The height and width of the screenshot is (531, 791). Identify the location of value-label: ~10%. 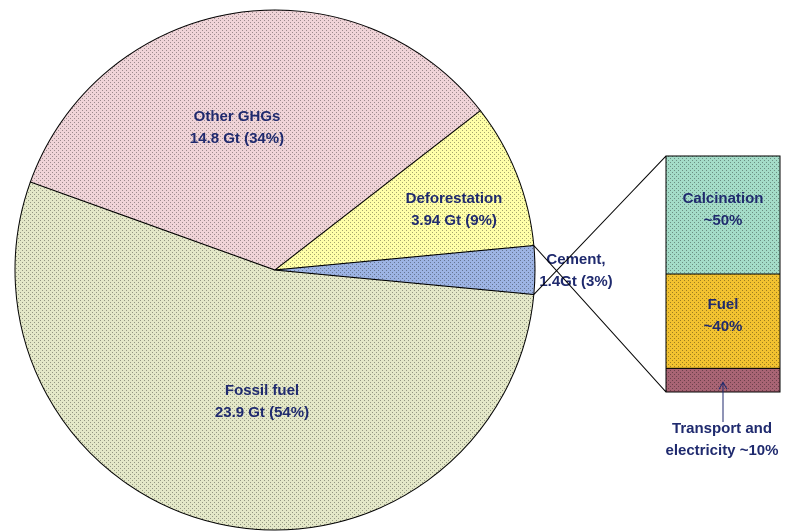
(759, 450).